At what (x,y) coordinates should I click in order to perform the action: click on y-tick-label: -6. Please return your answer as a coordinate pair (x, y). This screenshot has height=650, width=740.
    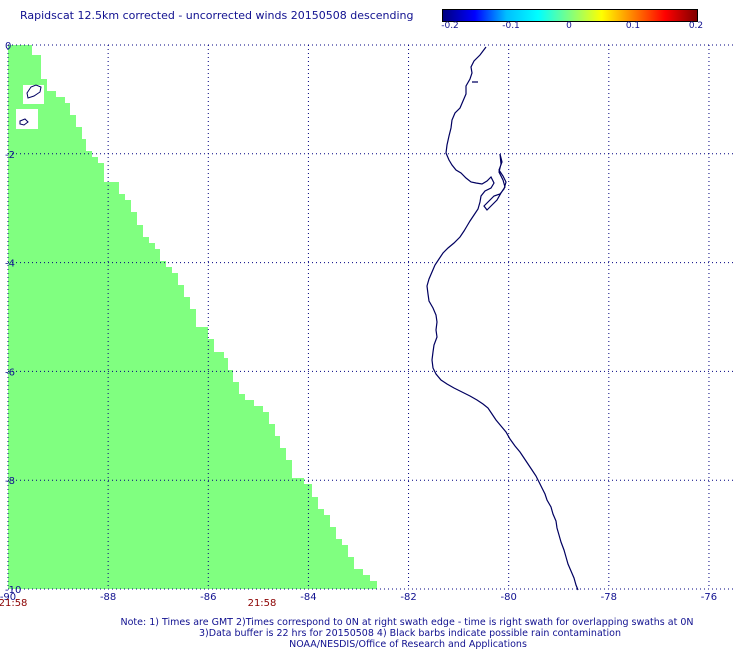
    Looking at the image, I should click on (10, 372).